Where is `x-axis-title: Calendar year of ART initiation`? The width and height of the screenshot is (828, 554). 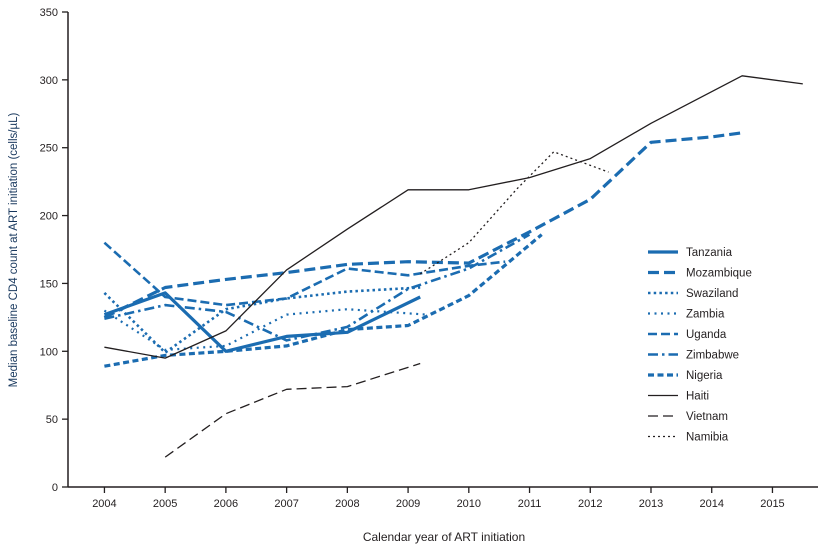
x-axis-title: Calendar year of ART initiation is located at coordinates (444, 537).